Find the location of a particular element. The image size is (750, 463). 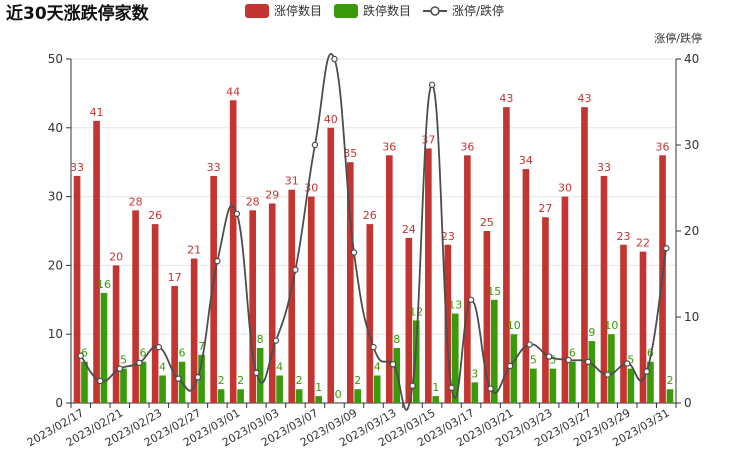

bar-up-label: 35 is located at coordinates (350, 153).